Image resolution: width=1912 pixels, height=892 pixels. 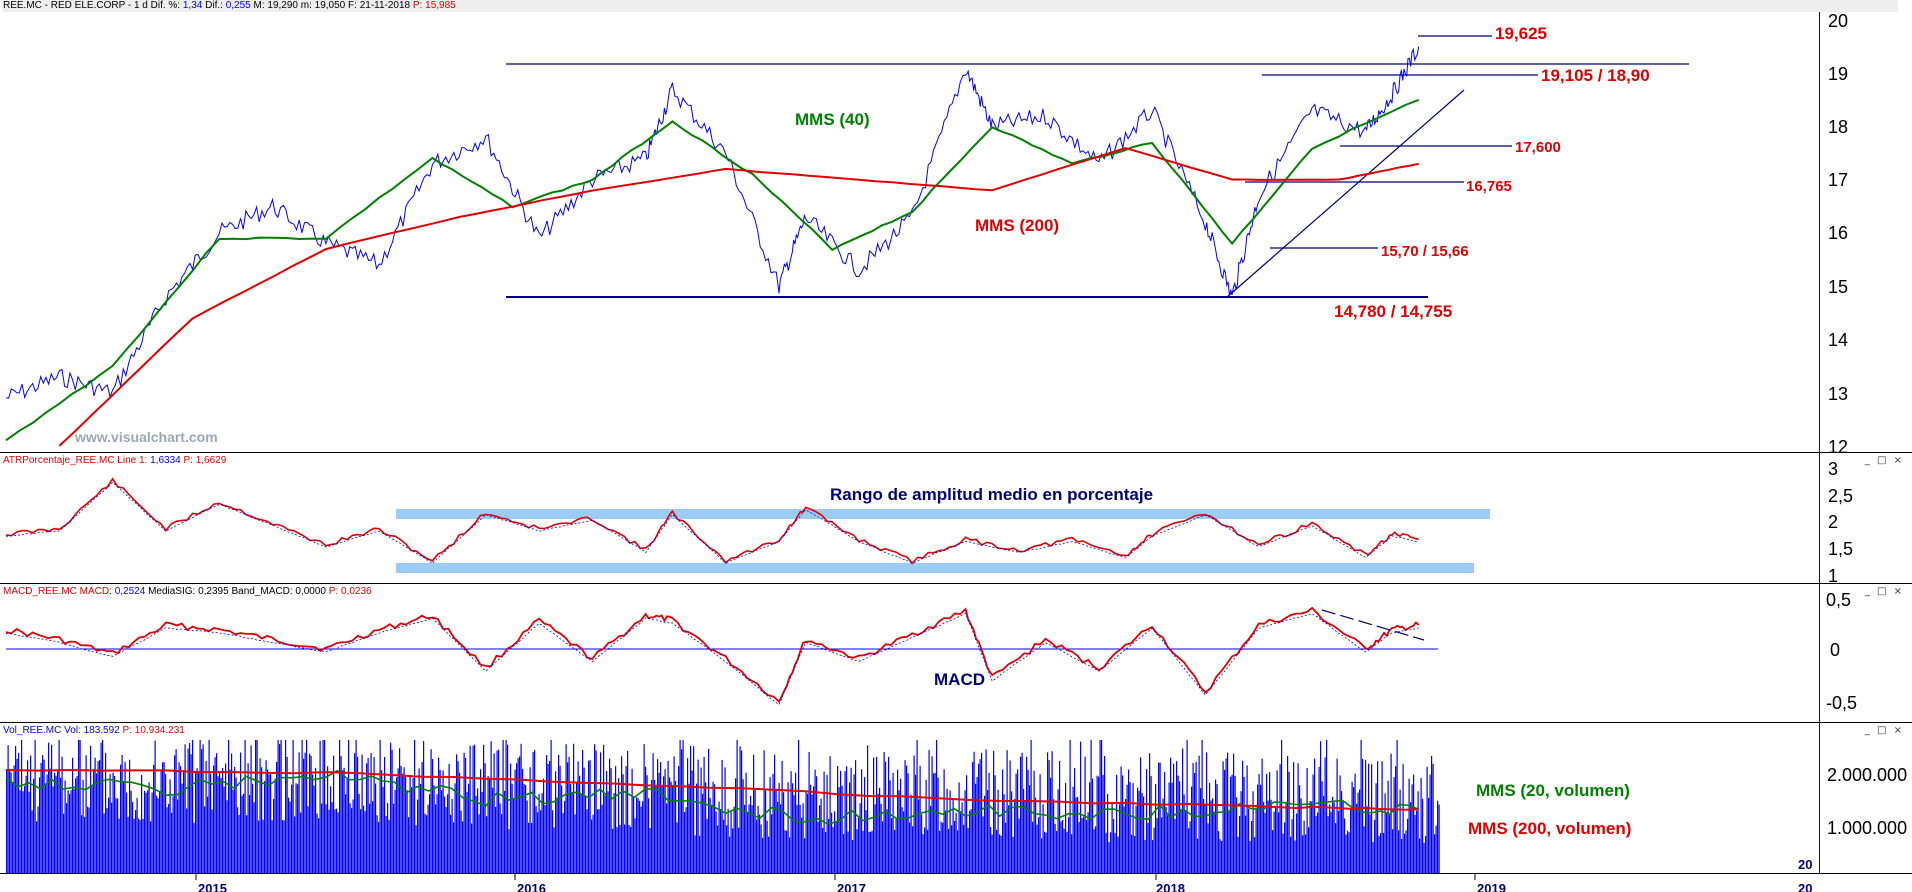 What do you see at coordinates (75, 5) in the screenshot?
I see `symbol-label: REE.MC - RED ELE.CORP - 1 d` at bounding box center [75, 5].